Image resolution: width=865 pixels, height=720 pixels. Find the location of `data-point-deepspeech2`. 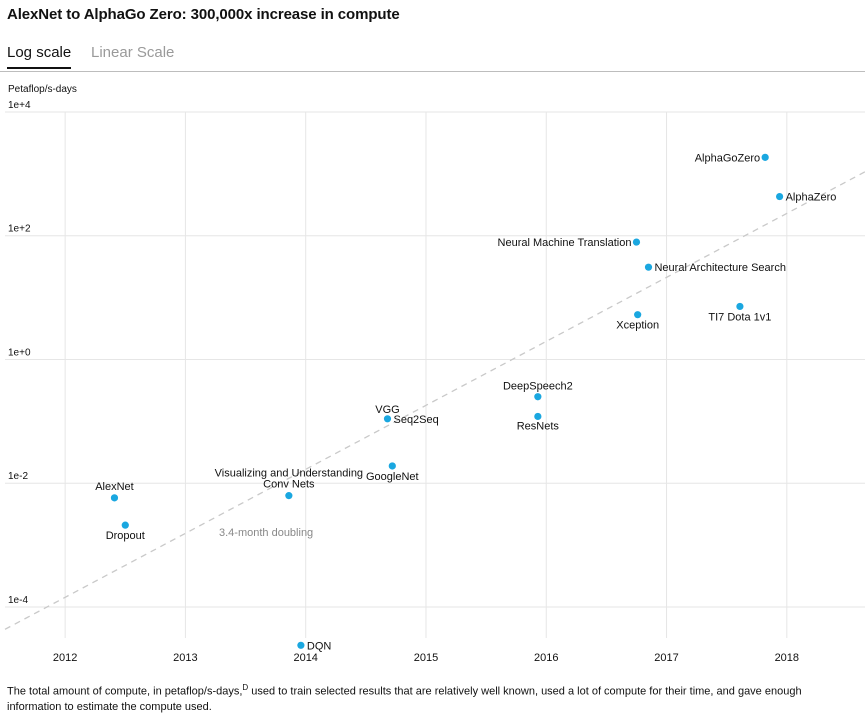

data-point-deepspeech2 is located at coordinates (538, 397).